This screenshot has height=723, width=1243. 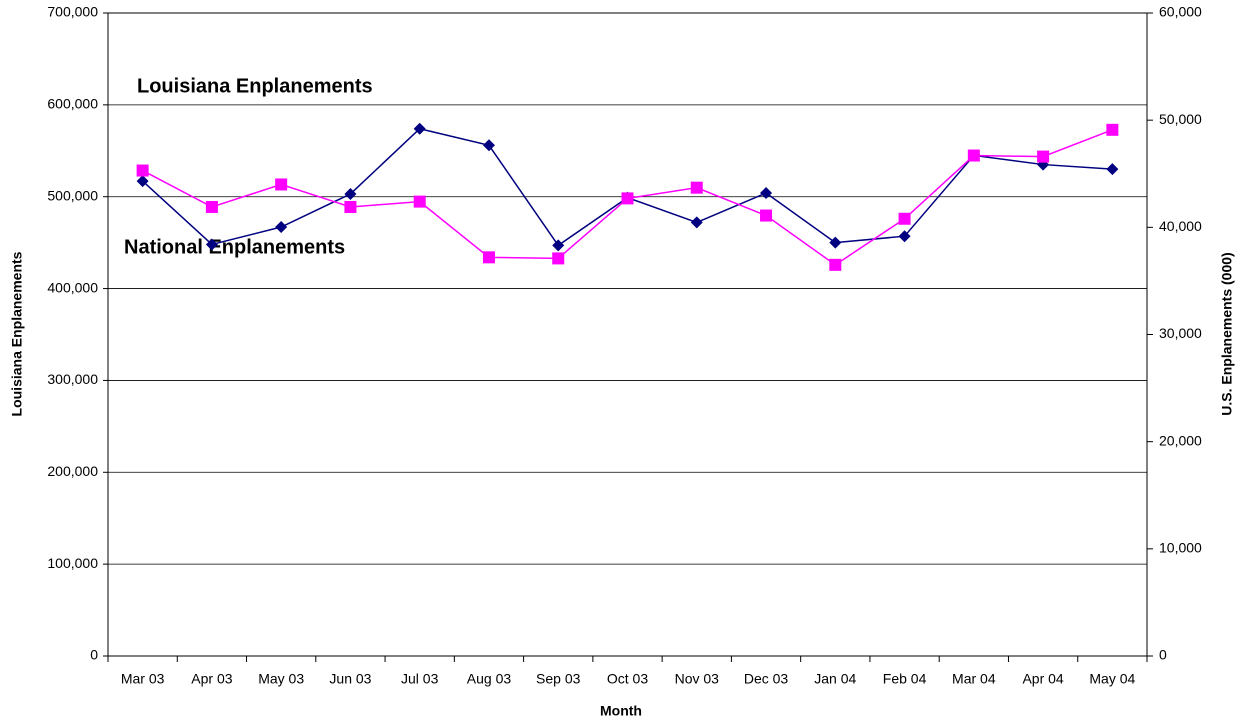 I want to click on x-tick-label: Feb 04, so click(x=905, y=679).